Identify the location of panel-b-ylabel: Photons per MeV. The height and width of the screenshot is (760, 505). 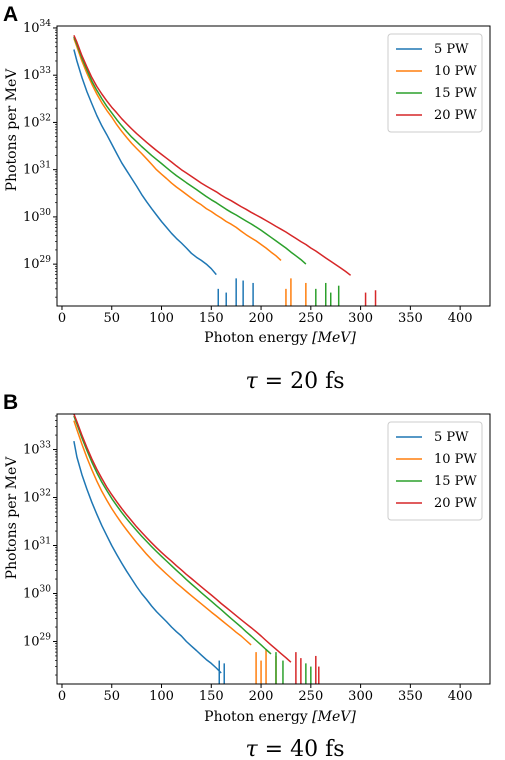
(12, 518).